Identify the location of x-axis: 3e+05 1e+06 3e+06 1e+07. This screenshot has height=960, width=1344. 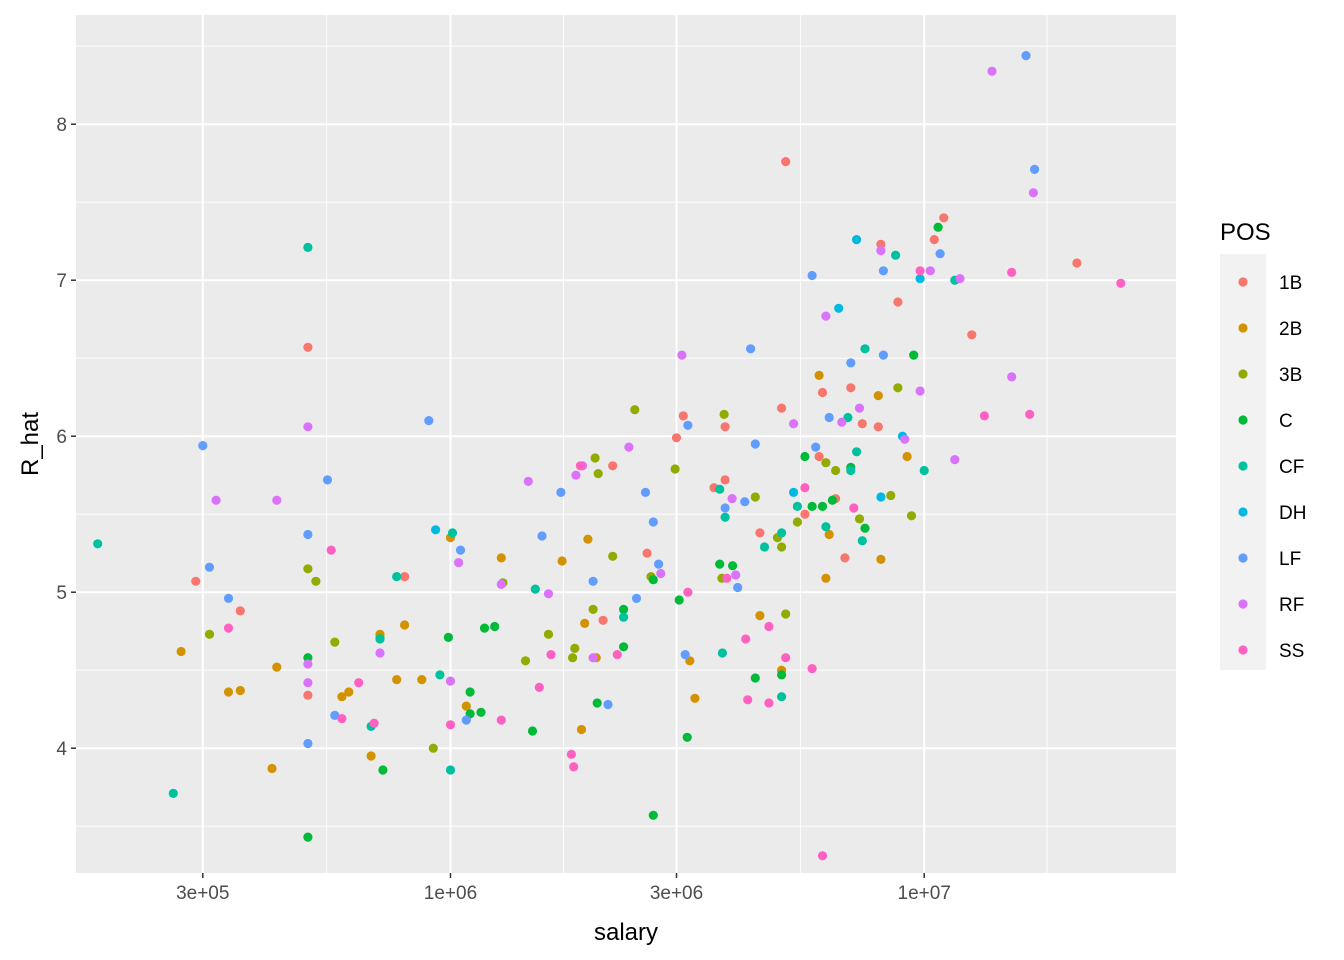
(563, 888).